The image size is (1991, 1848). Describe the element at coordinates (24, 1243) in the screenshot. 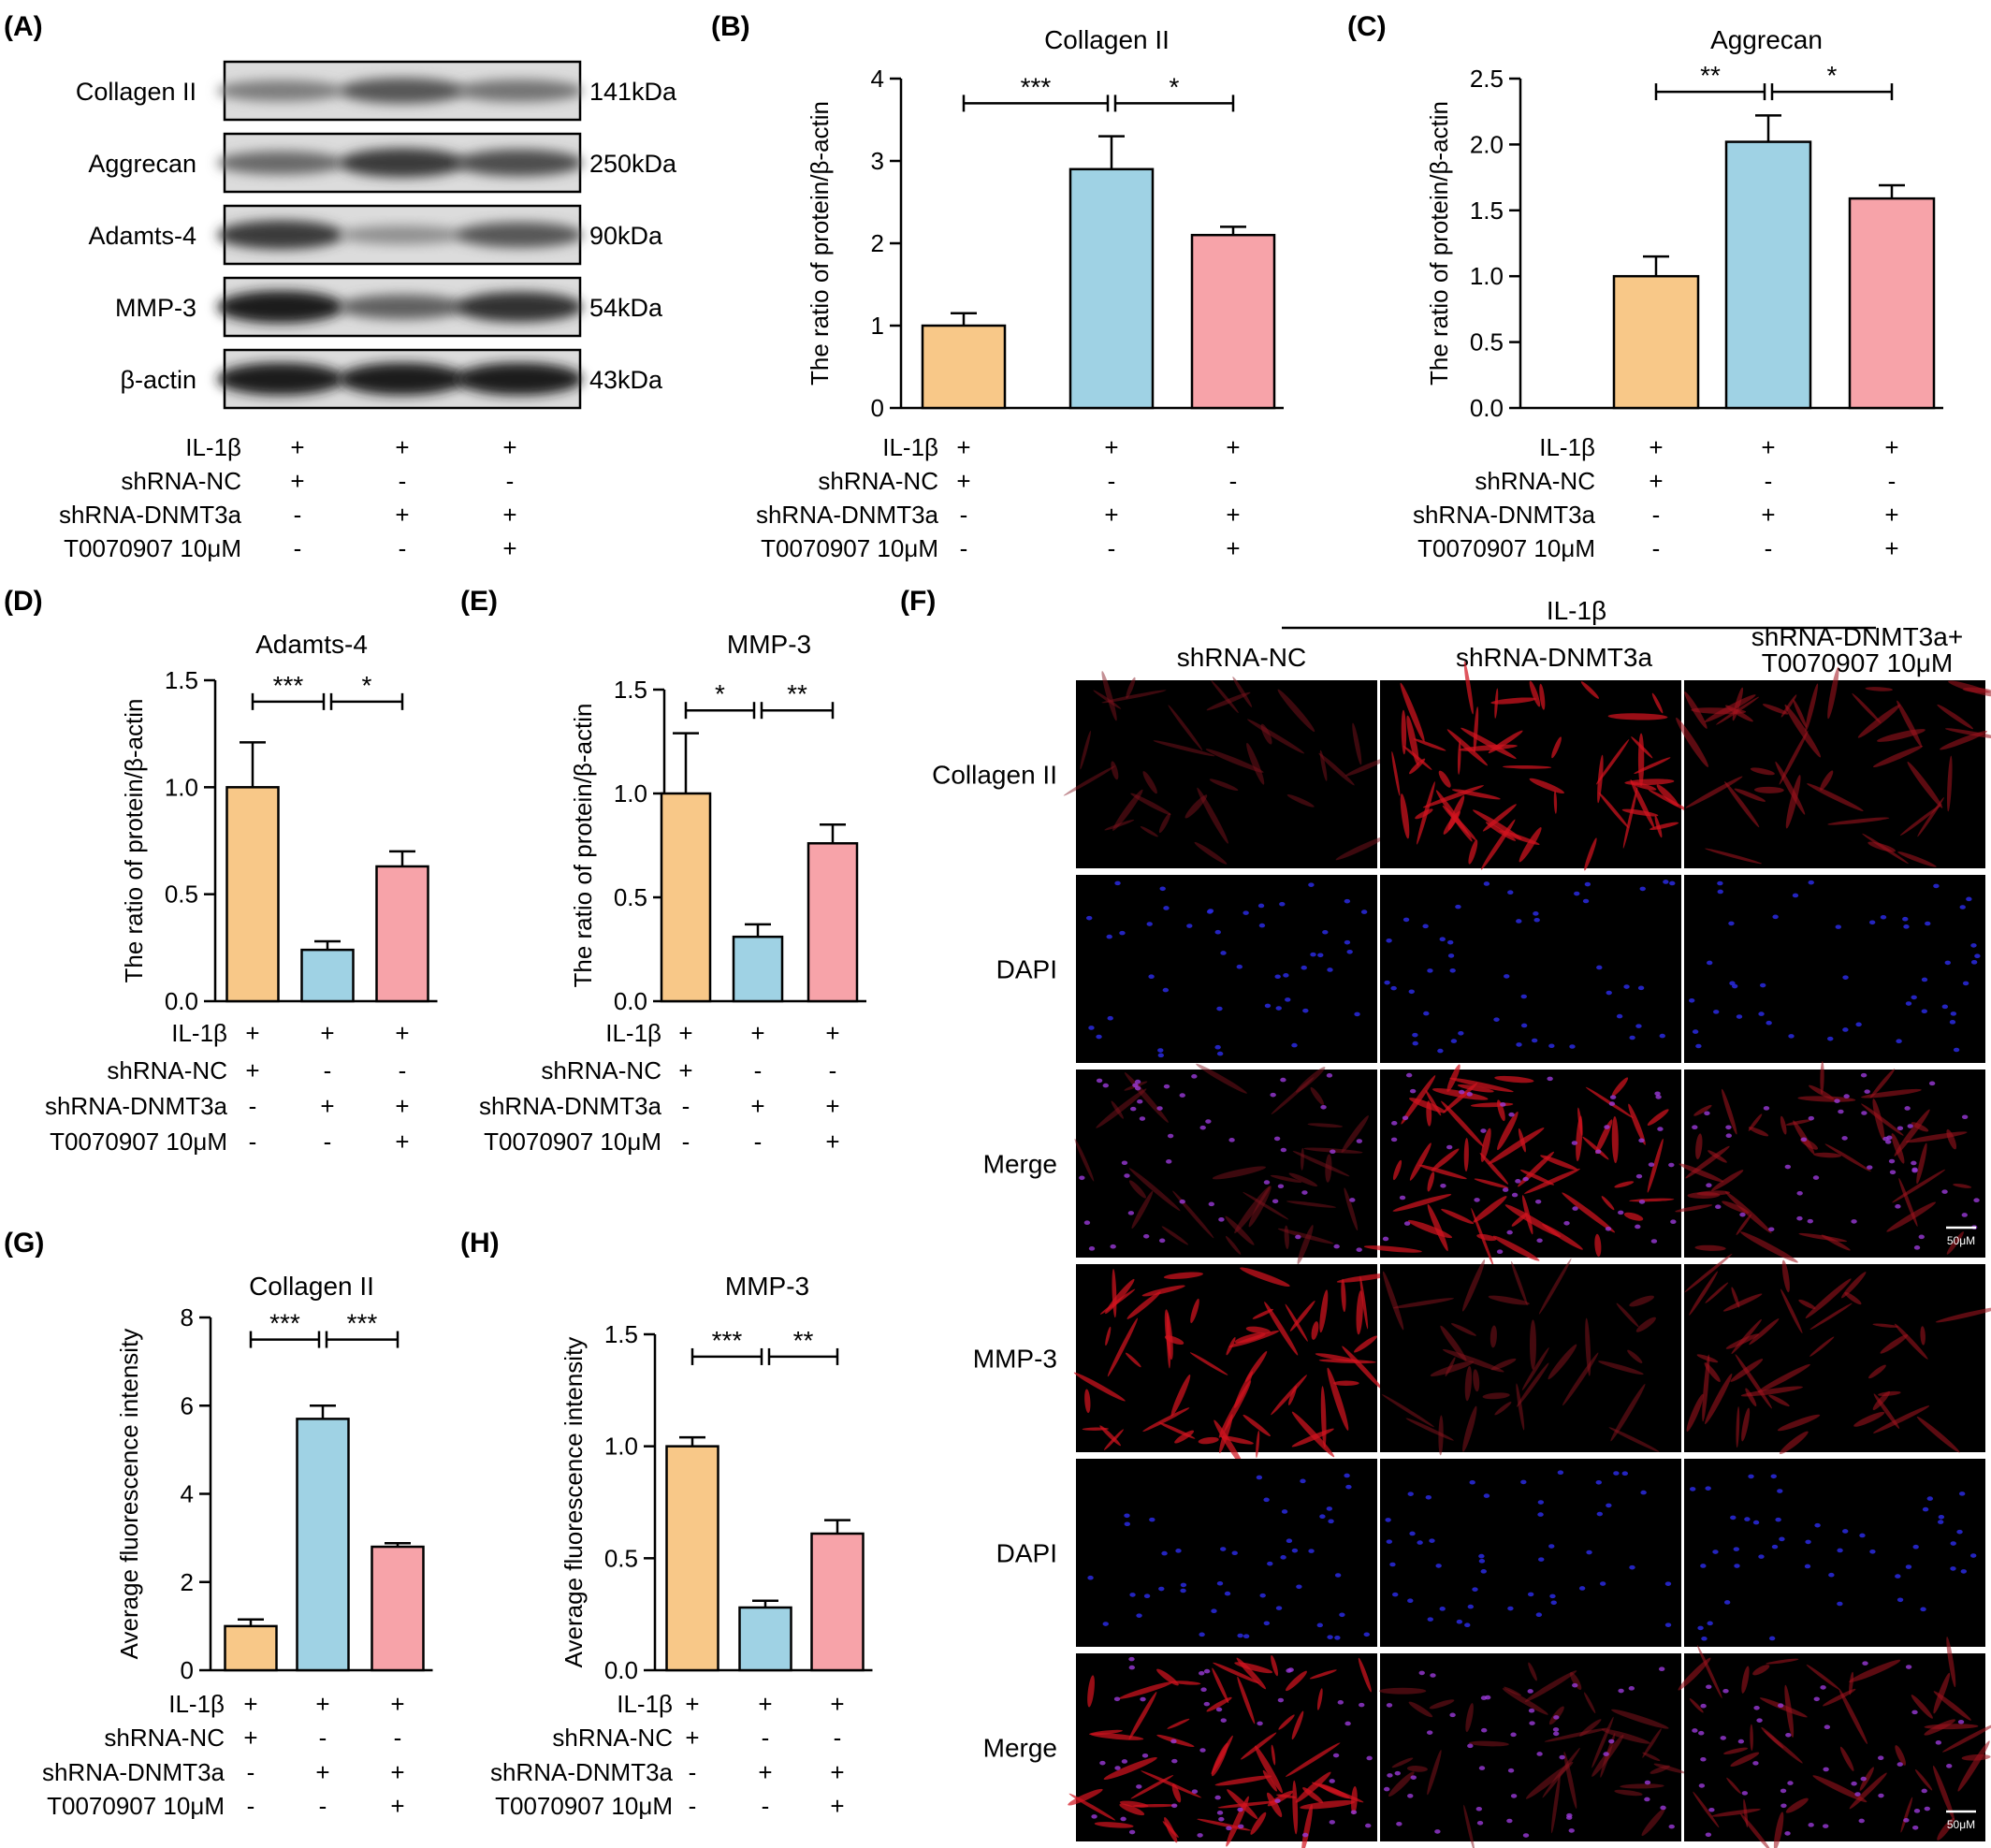

I see `panel-label: (G)` at that location.